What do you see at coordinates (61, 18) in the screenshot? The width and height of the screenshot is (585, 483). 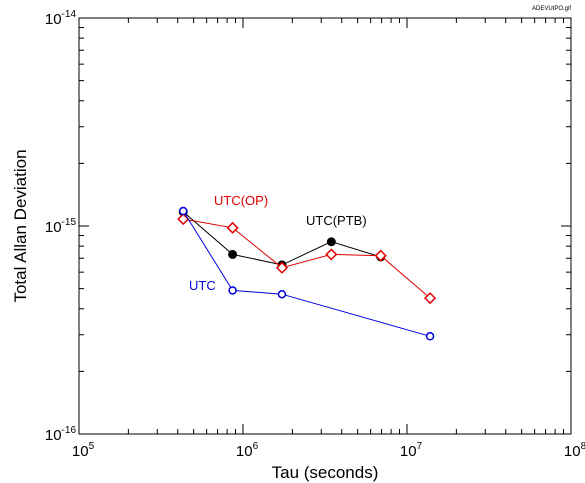 I see `y-tick-label: 10-14` at bounding box center [61, 18].